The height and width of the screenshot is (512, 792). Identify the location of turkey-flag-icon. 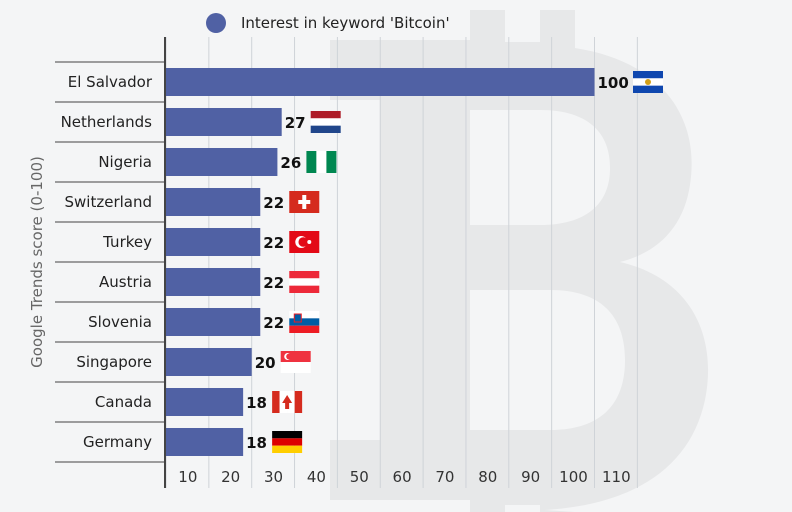
(304, 242).